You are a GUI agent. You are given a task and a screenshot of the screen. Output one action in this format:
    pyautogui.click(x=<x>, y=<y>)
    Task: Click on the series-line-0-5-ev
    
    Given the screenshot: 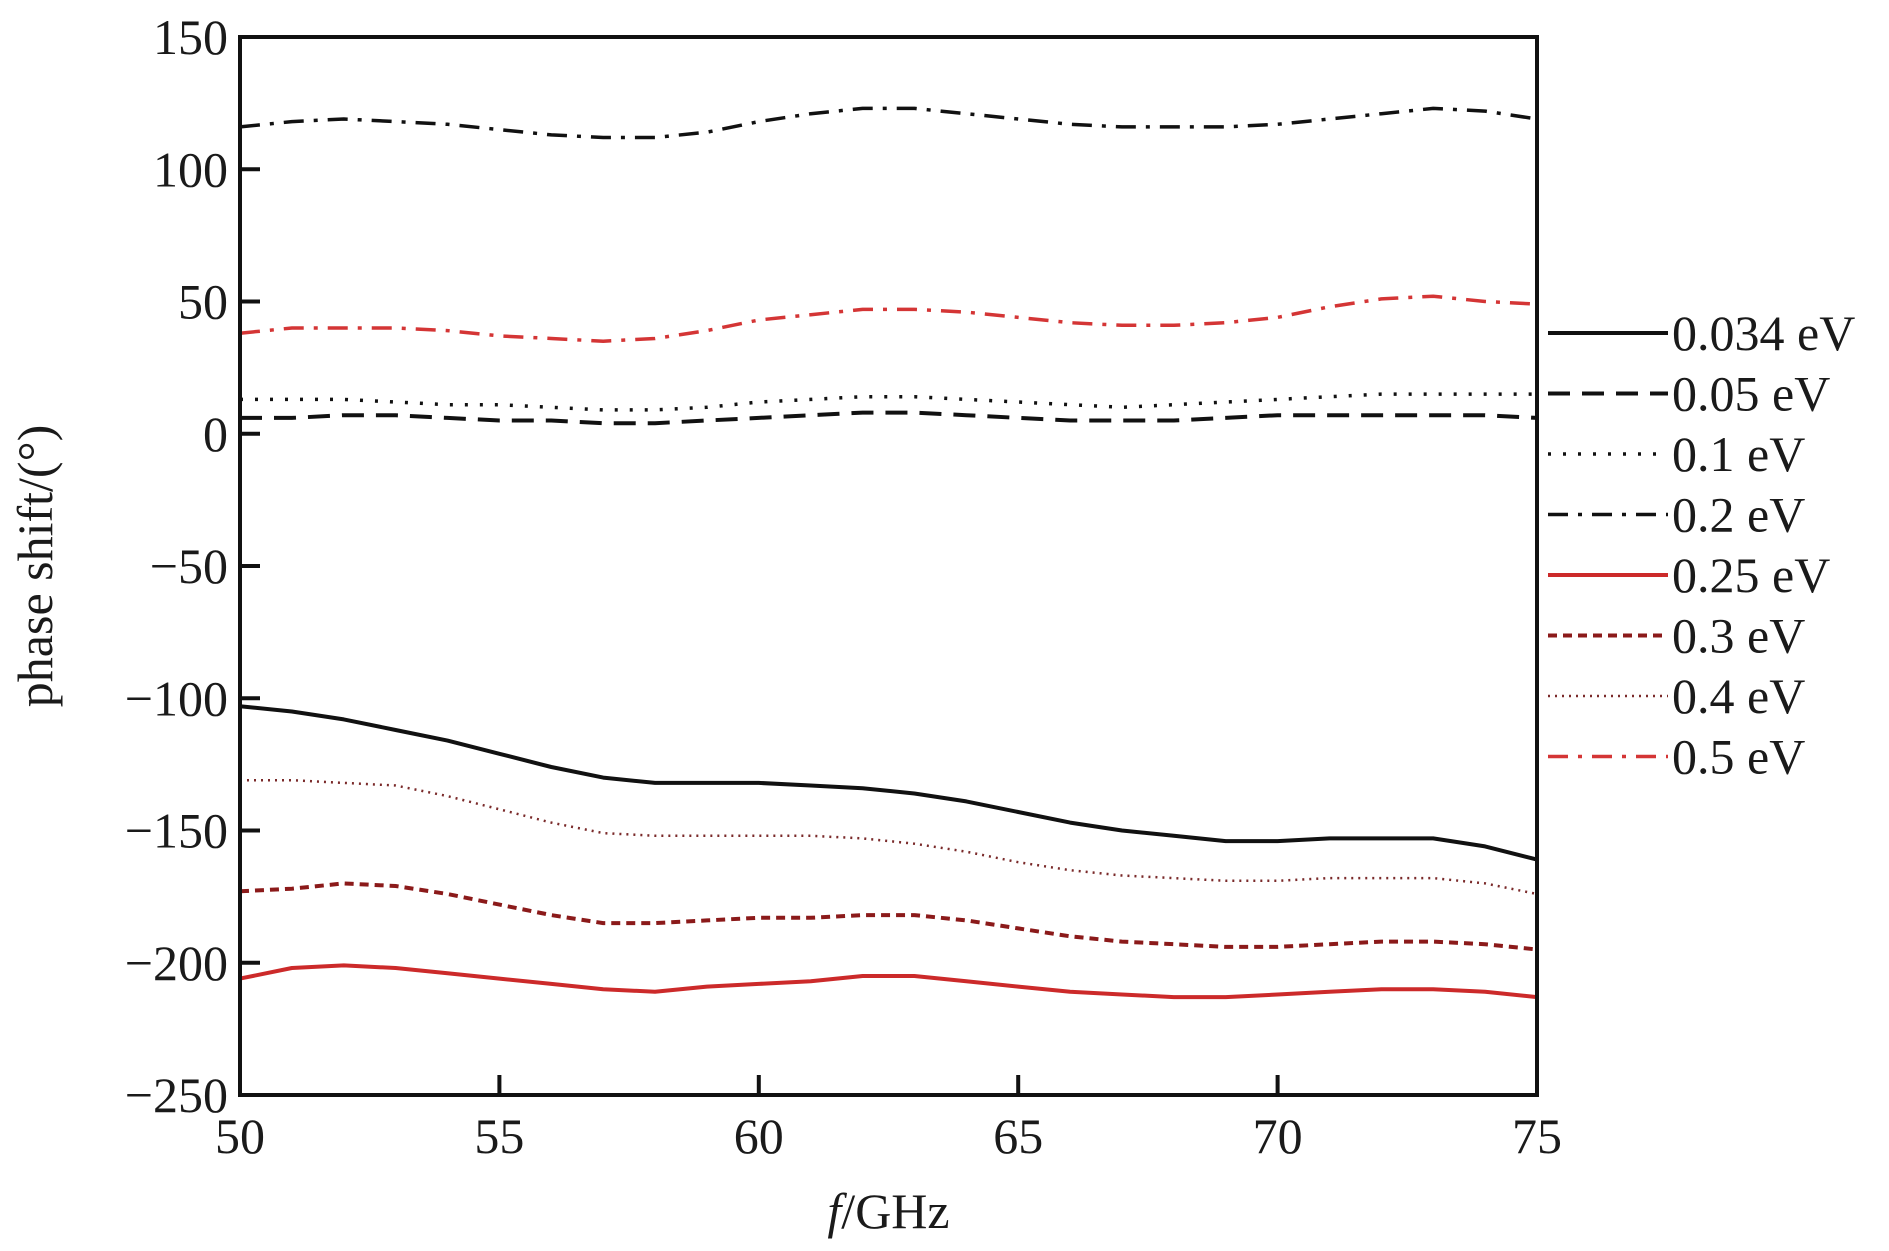 What is the action you would take?
    pyautogui.click(x=888, y=318)
    